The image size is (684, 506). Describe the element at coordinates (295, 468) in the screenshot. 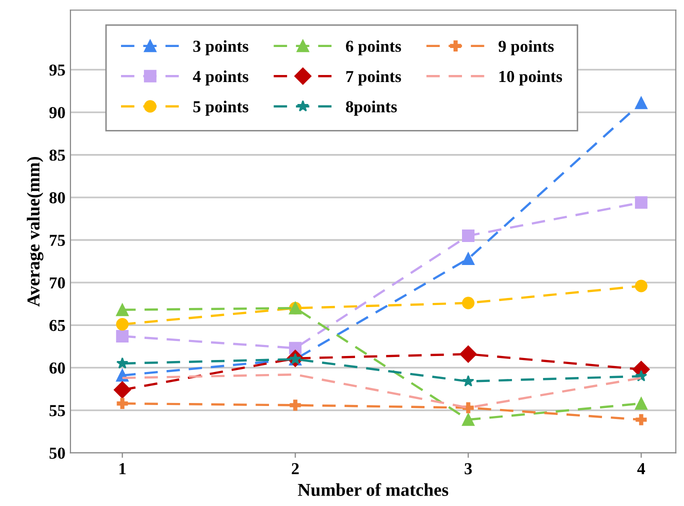

I see `x-tick-label: 2` at that location.